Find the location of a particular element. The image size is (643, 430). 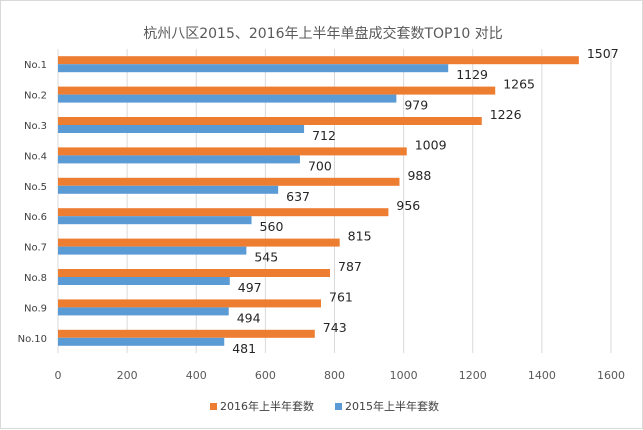

x-axis-ticks: 0 200 400 600 800 1000 1200 1400 1600 is located at coordinates (340, 375).